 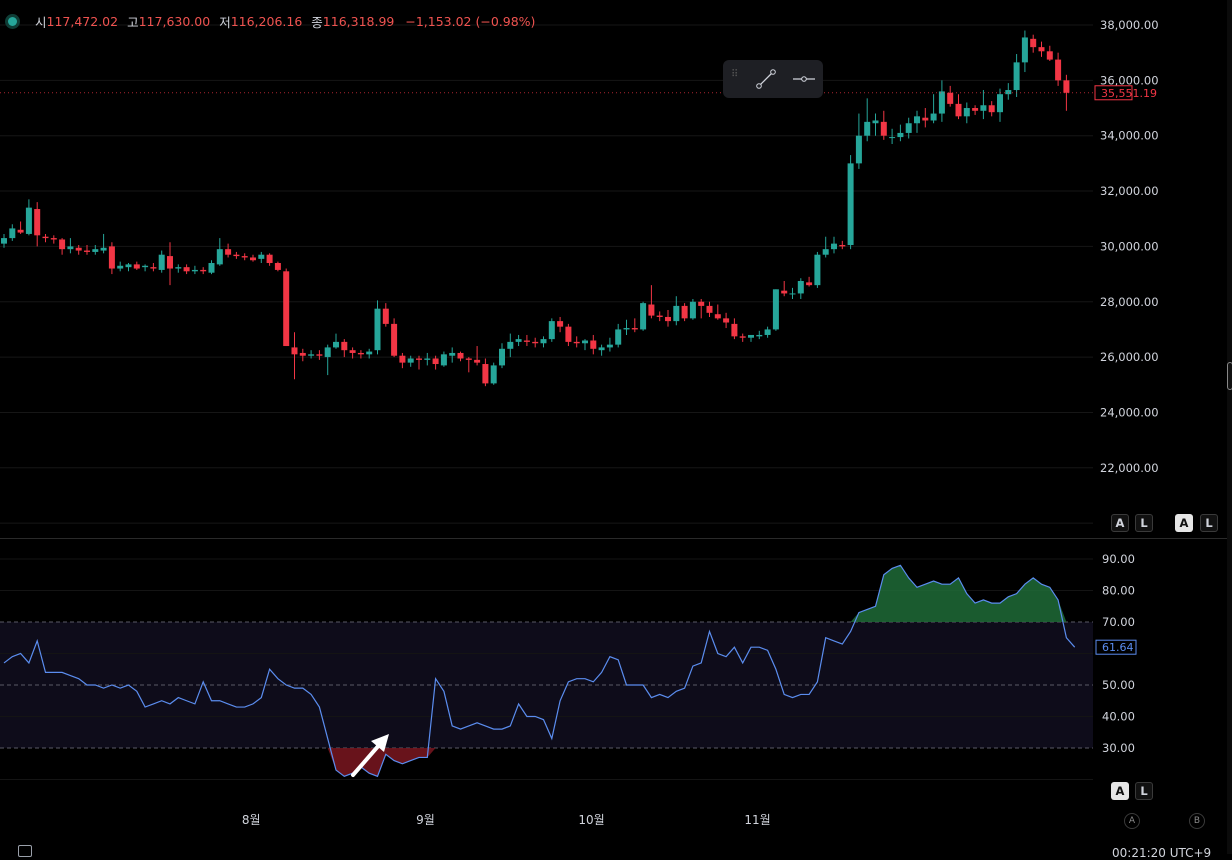 What do you see at coordinates (506, 820) in the screenshot?
I see `time-axis: 8월 9월 10월 11월` at bounding box center [506, 820].